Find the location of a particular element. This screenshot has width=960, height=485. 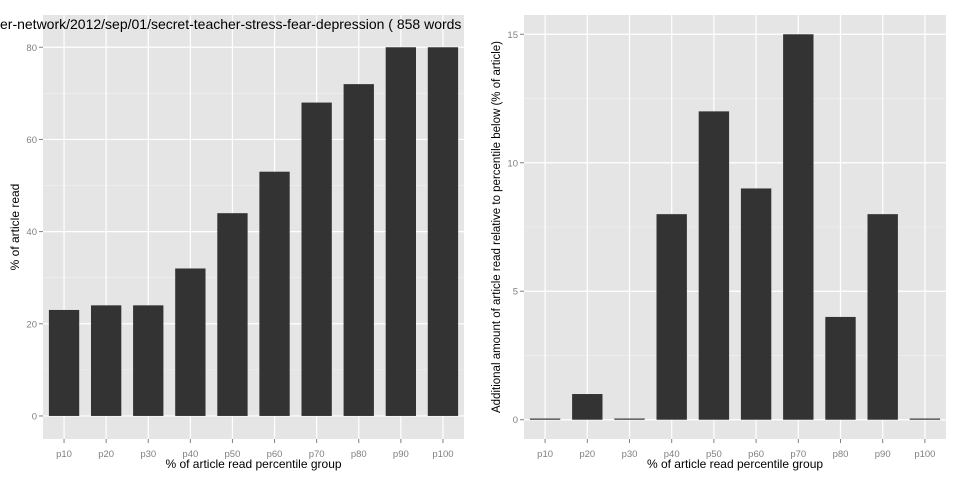

y-tick-label: 60 is located at coordinates (31, 140).